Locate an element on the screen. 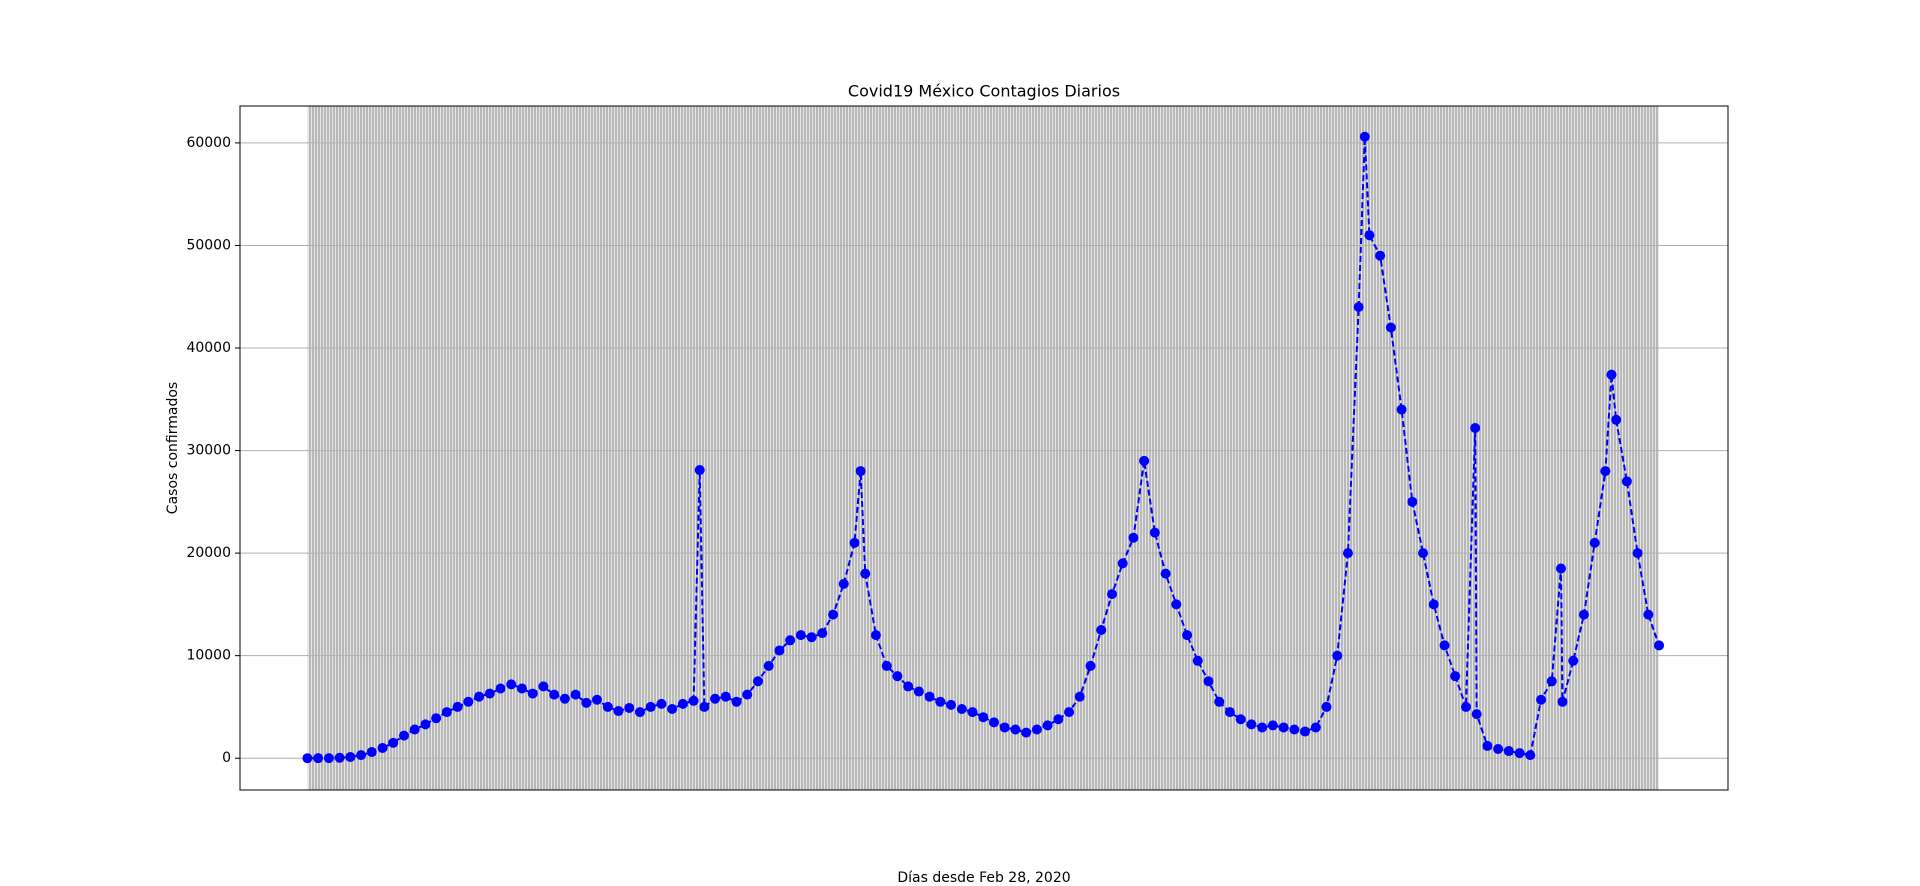 This screenshot has width=1920, height=886. y-tick-label: 40000 is located at coordinates (208, 348).